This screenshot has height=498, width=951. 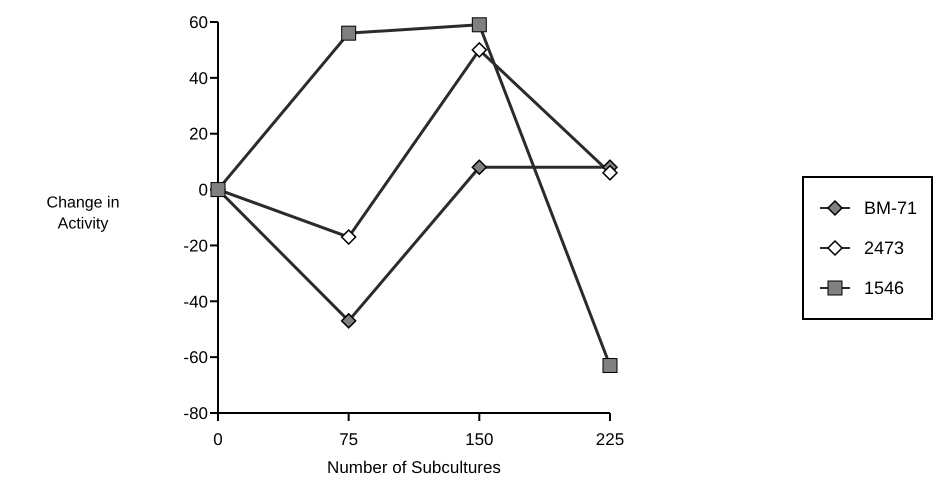 What do you see at coordinates (348, 440) in the screenshot?
I see `x-tick-label: 75` at bounding box center [348, 440].